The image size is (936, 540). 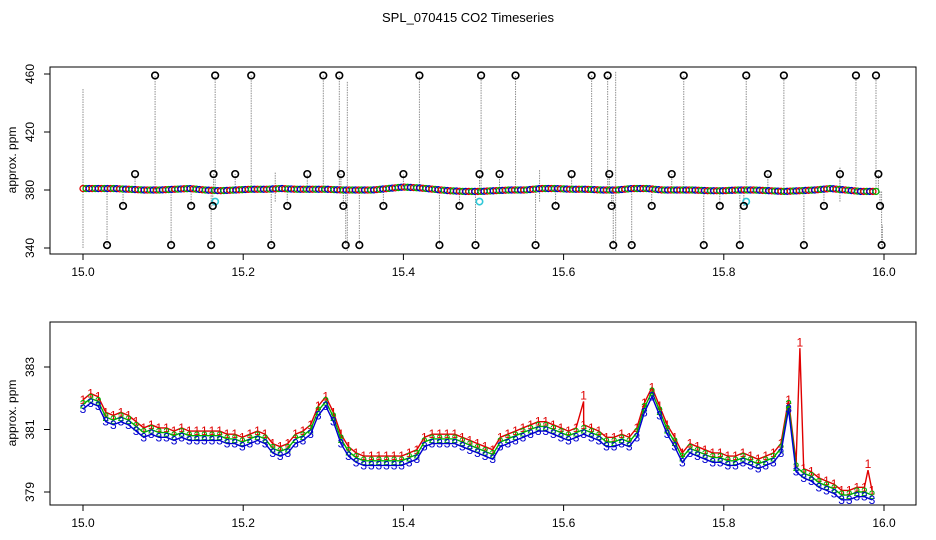 I want to click on top-x-tick-label: 15.4, so click(x=404, y=272).